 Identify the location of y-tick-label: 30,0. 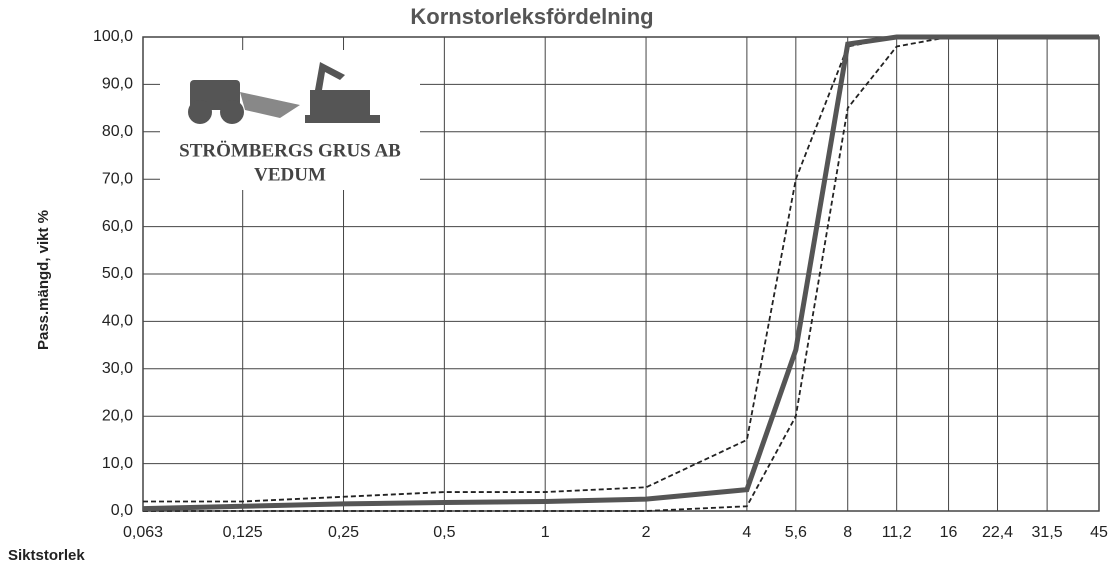
(117, 368).